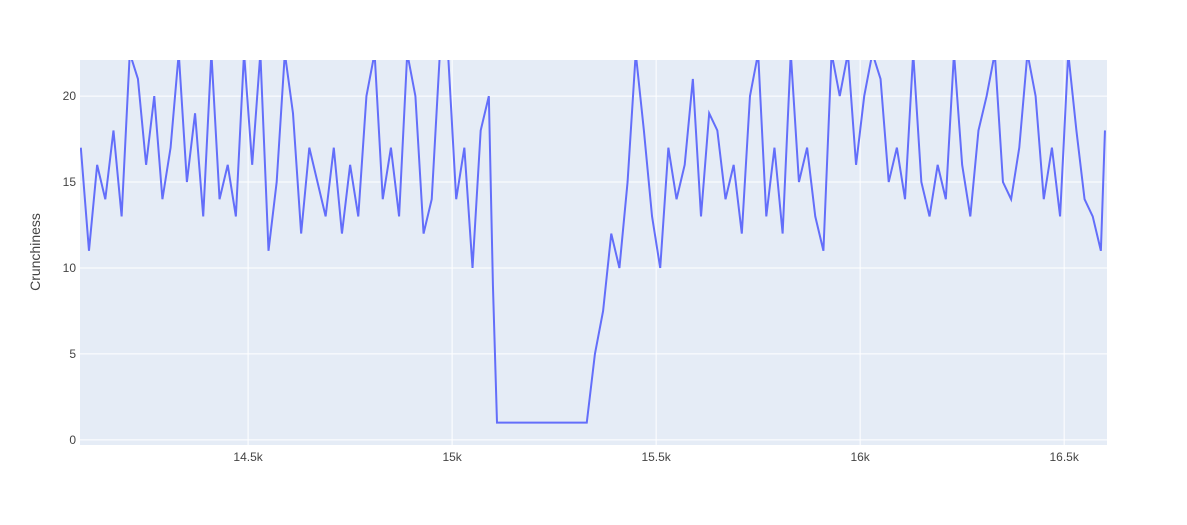 The height and width of the screenshot is (525, 1187). What do you see at coordinates (656, 457) in the screenshot?
I see `x-tick-label: 15.5k` at bounding box center [656, 457].